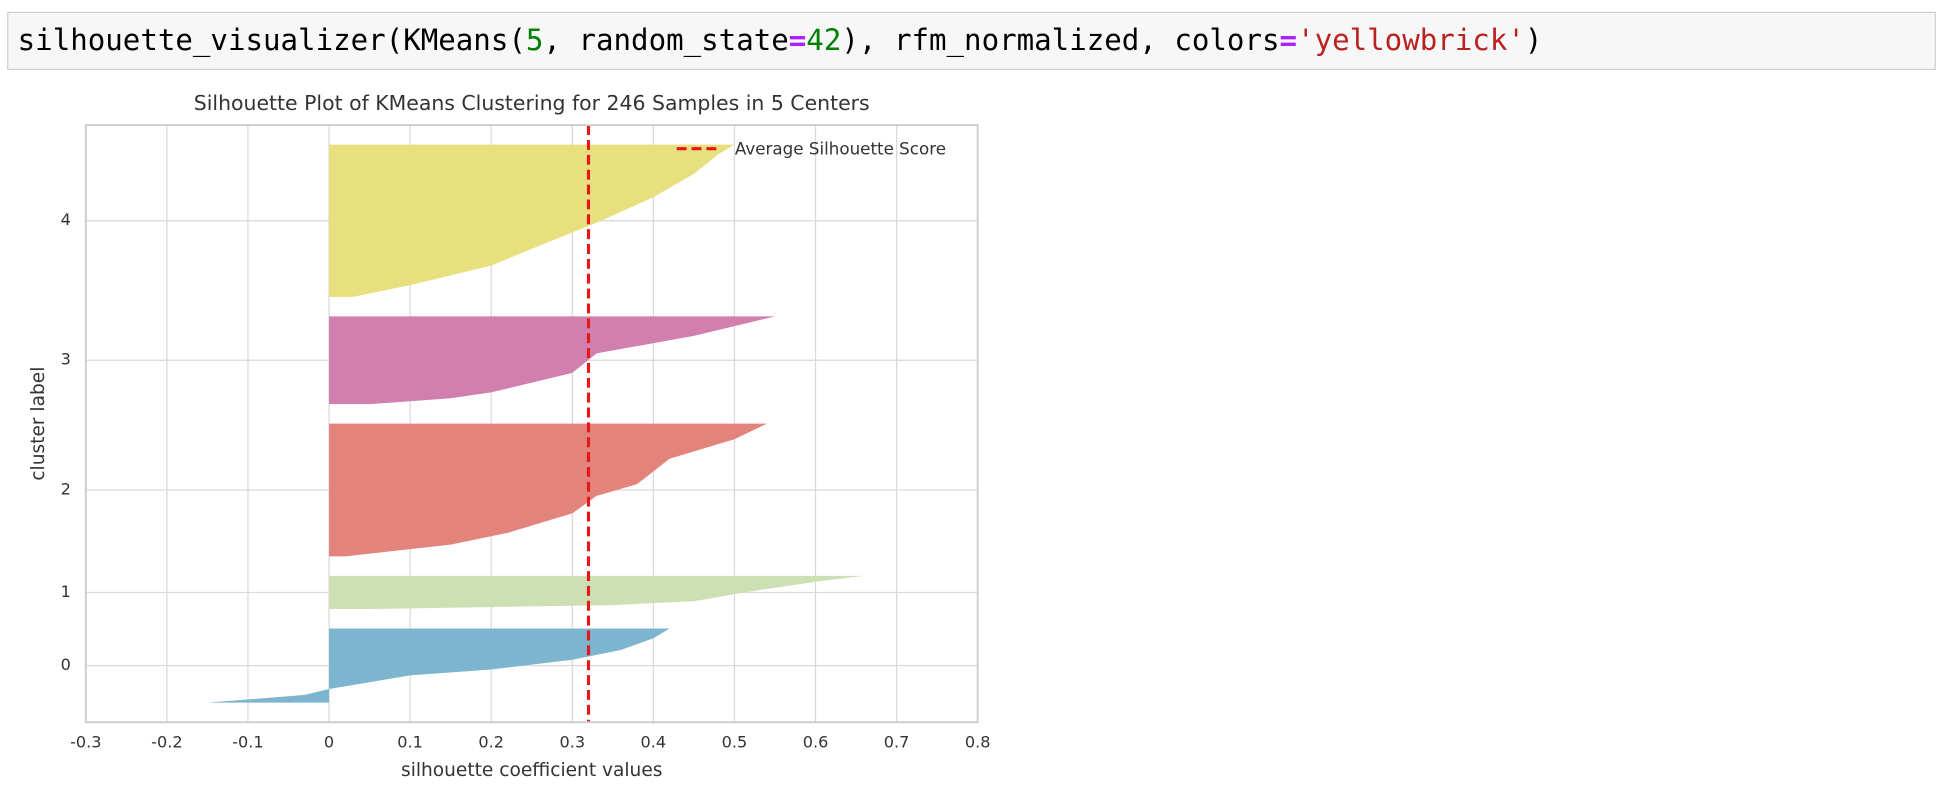 This screenshot has width=1943, height=799. What do you see at coordinates (66, 664) in the screenshot?
I see `y-tick-label: 0` at bounding box center [66, 664].